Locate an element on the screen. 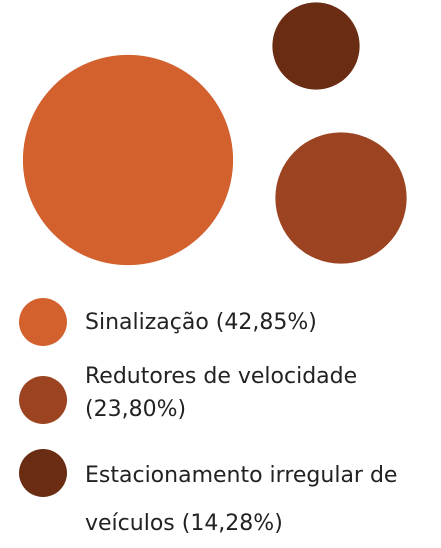 This screenshot has width=441, height=548. legend-label: Redutores de velocidade (23,80%) is located at coordinates (221, 393).